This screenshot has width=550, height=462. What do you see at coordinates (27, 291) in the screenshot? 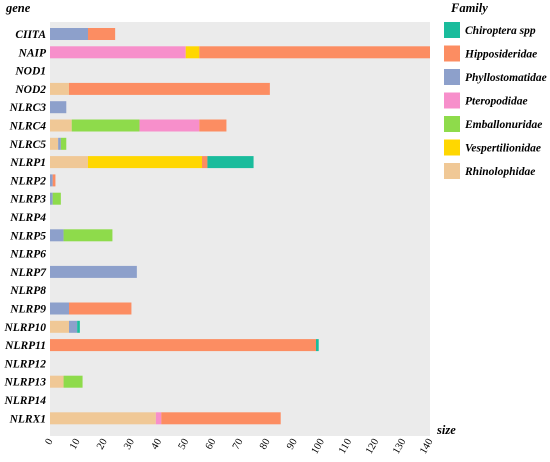
I see `category-label-nlrp8: NLRP8` at bounding box center [27, 291].